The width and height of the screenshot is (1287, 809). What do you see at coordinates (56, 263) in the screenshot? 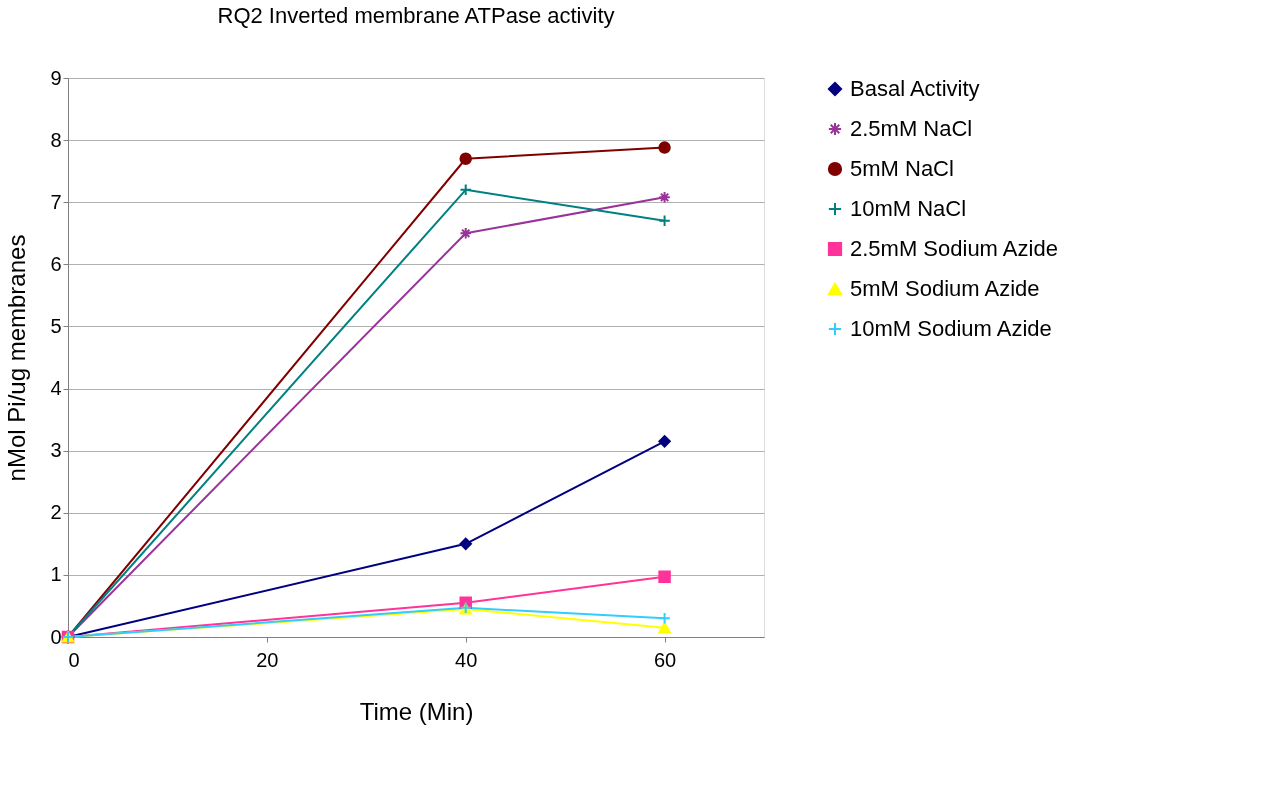
I see `y-tick-label: 6` at bounding box center [56, 263].